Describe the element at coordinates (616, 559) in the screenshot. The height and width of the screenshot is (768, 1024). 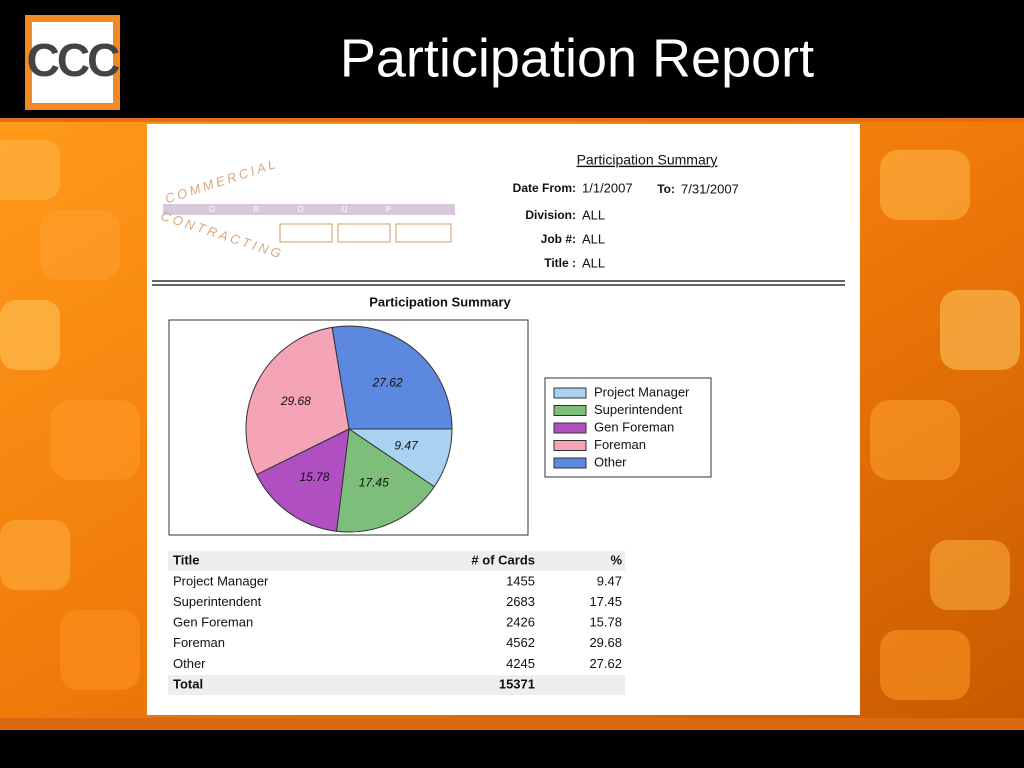
I see `table-header: %` at that location.